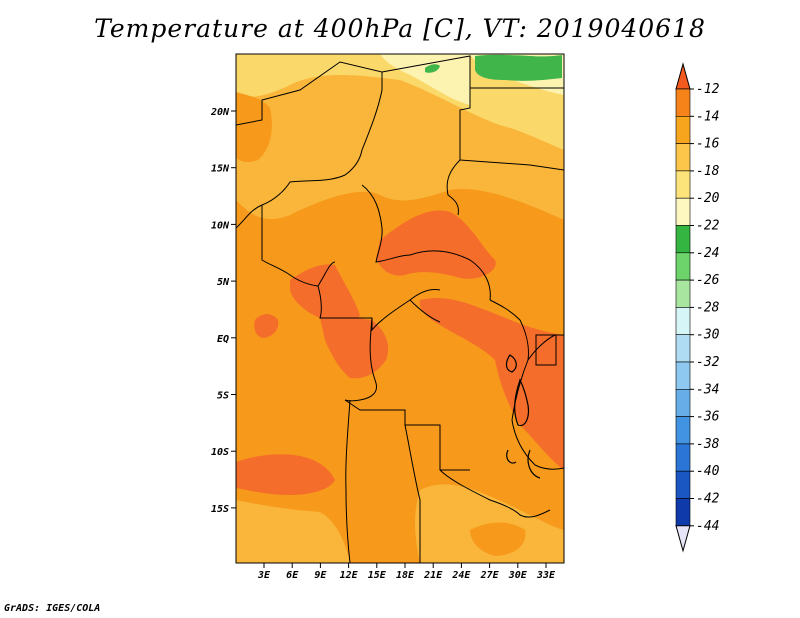  Describe the element at coordinates (707, 526) in the screenshot. I see `colorbar-label: -44` at that location.